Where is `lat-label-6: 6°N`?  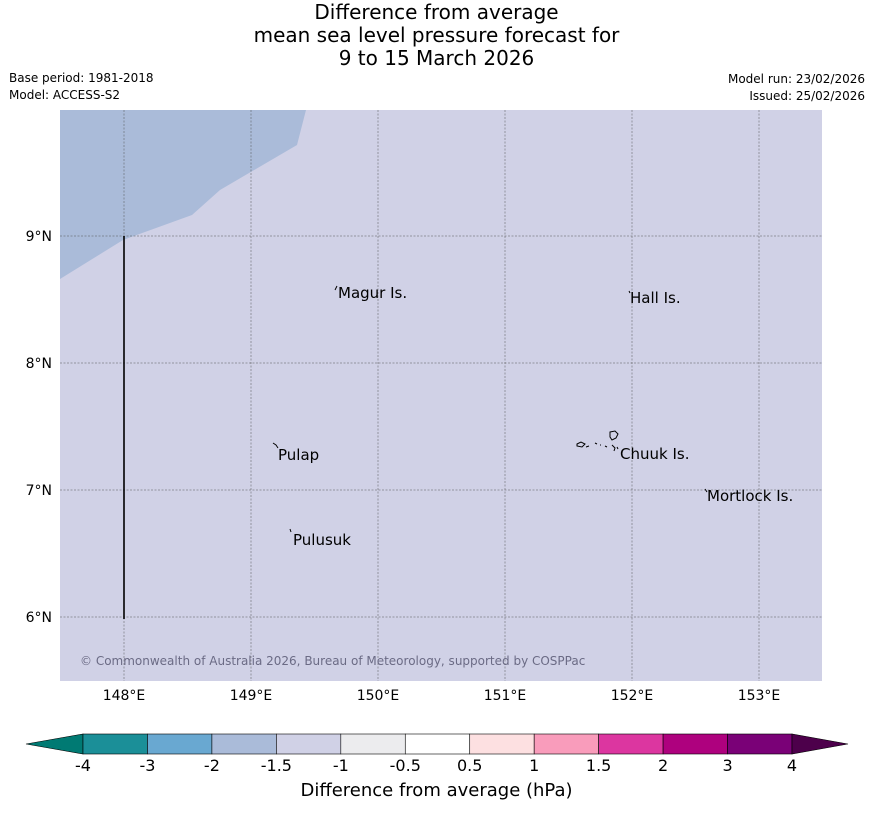 lat-label-6: 6°N is located at coordinates (39, 618).